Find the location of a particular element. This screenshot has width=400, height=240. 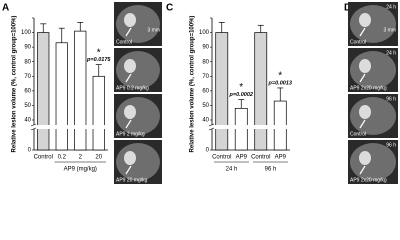

image-label: AP9 2 mg/kg is located at coordinates (130, 134).